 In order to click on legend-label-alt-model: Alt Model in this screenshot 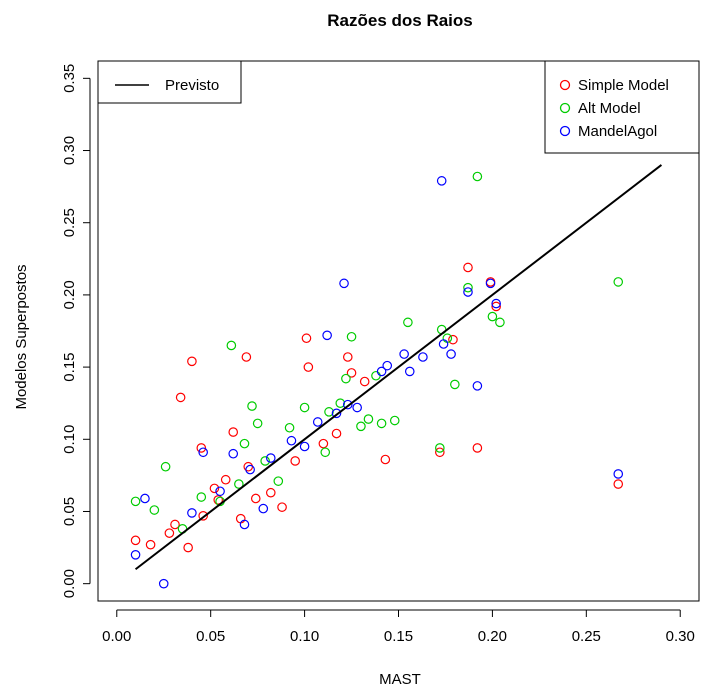, I will do `click(609, 108)`.